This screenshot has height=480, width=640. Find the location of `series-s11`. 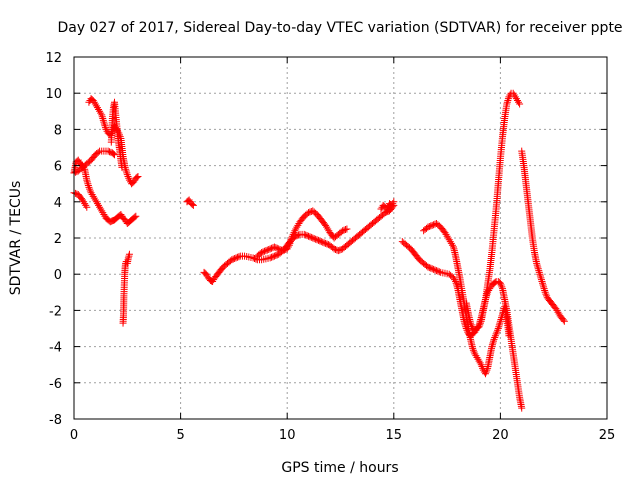

series-s11 is located at coordinates (462, 325).